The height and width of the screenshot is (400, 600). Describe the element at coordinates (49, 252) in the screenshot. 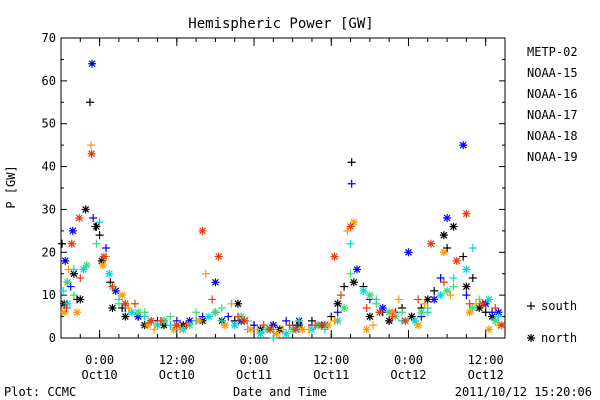

I see `y-tick-label: 20` at that location.